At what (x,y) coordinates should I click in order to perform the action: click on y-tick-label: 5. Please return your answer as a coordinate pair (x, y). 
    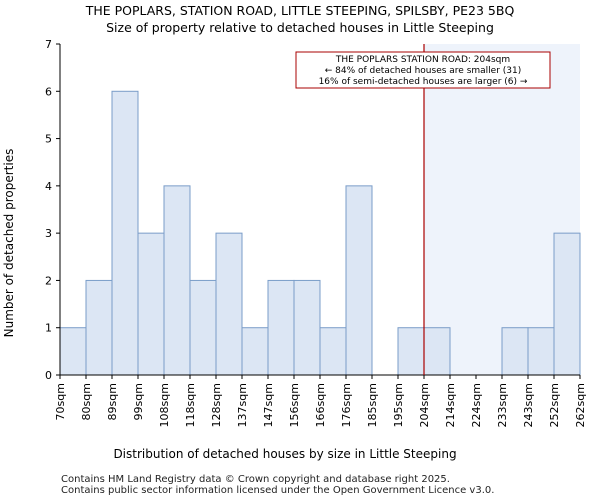
    Looking at the image, I should click on (48, 139).